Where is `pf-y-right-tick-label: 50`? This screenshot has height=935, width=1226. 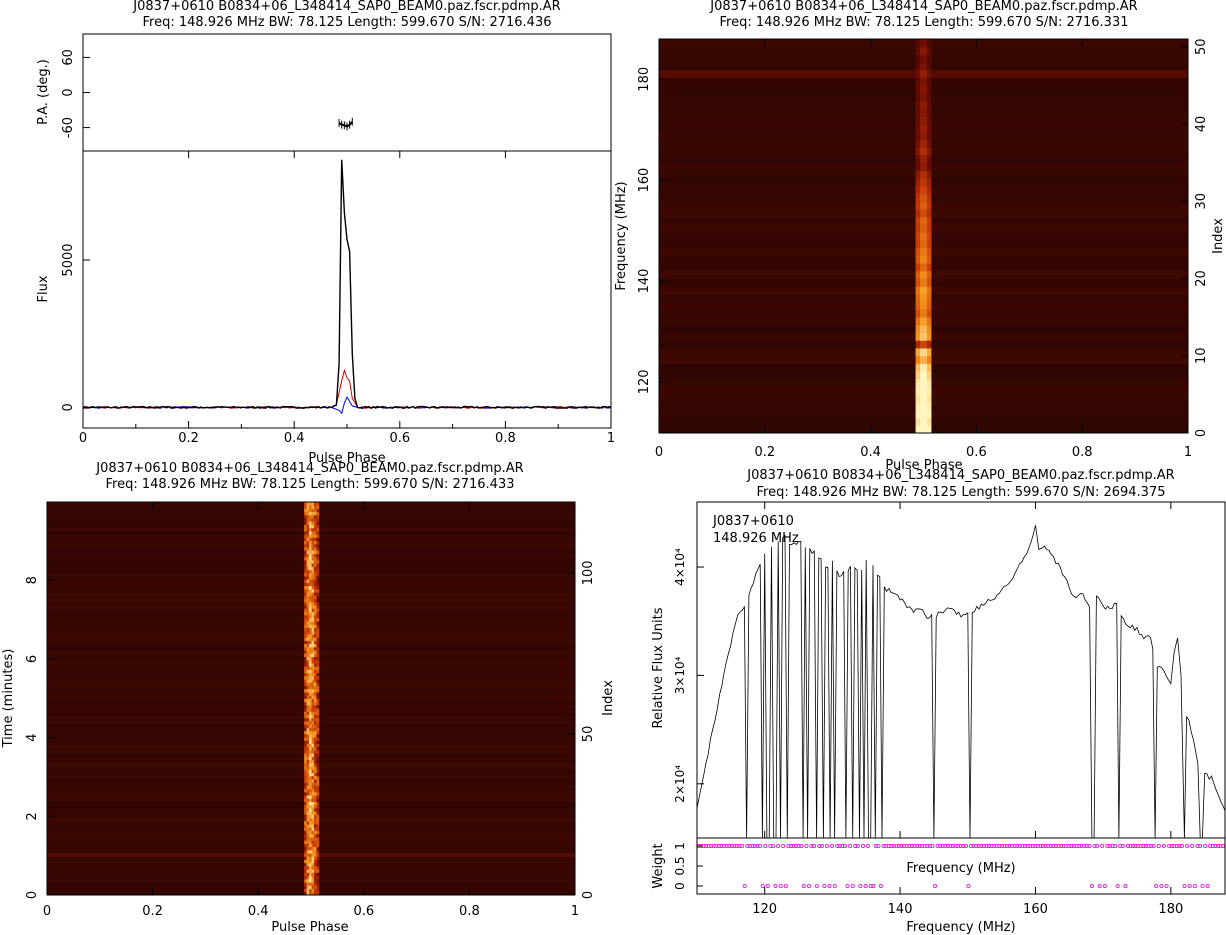
pf-y-right-tick-label: 50 is located at coordinates (1201, 46).